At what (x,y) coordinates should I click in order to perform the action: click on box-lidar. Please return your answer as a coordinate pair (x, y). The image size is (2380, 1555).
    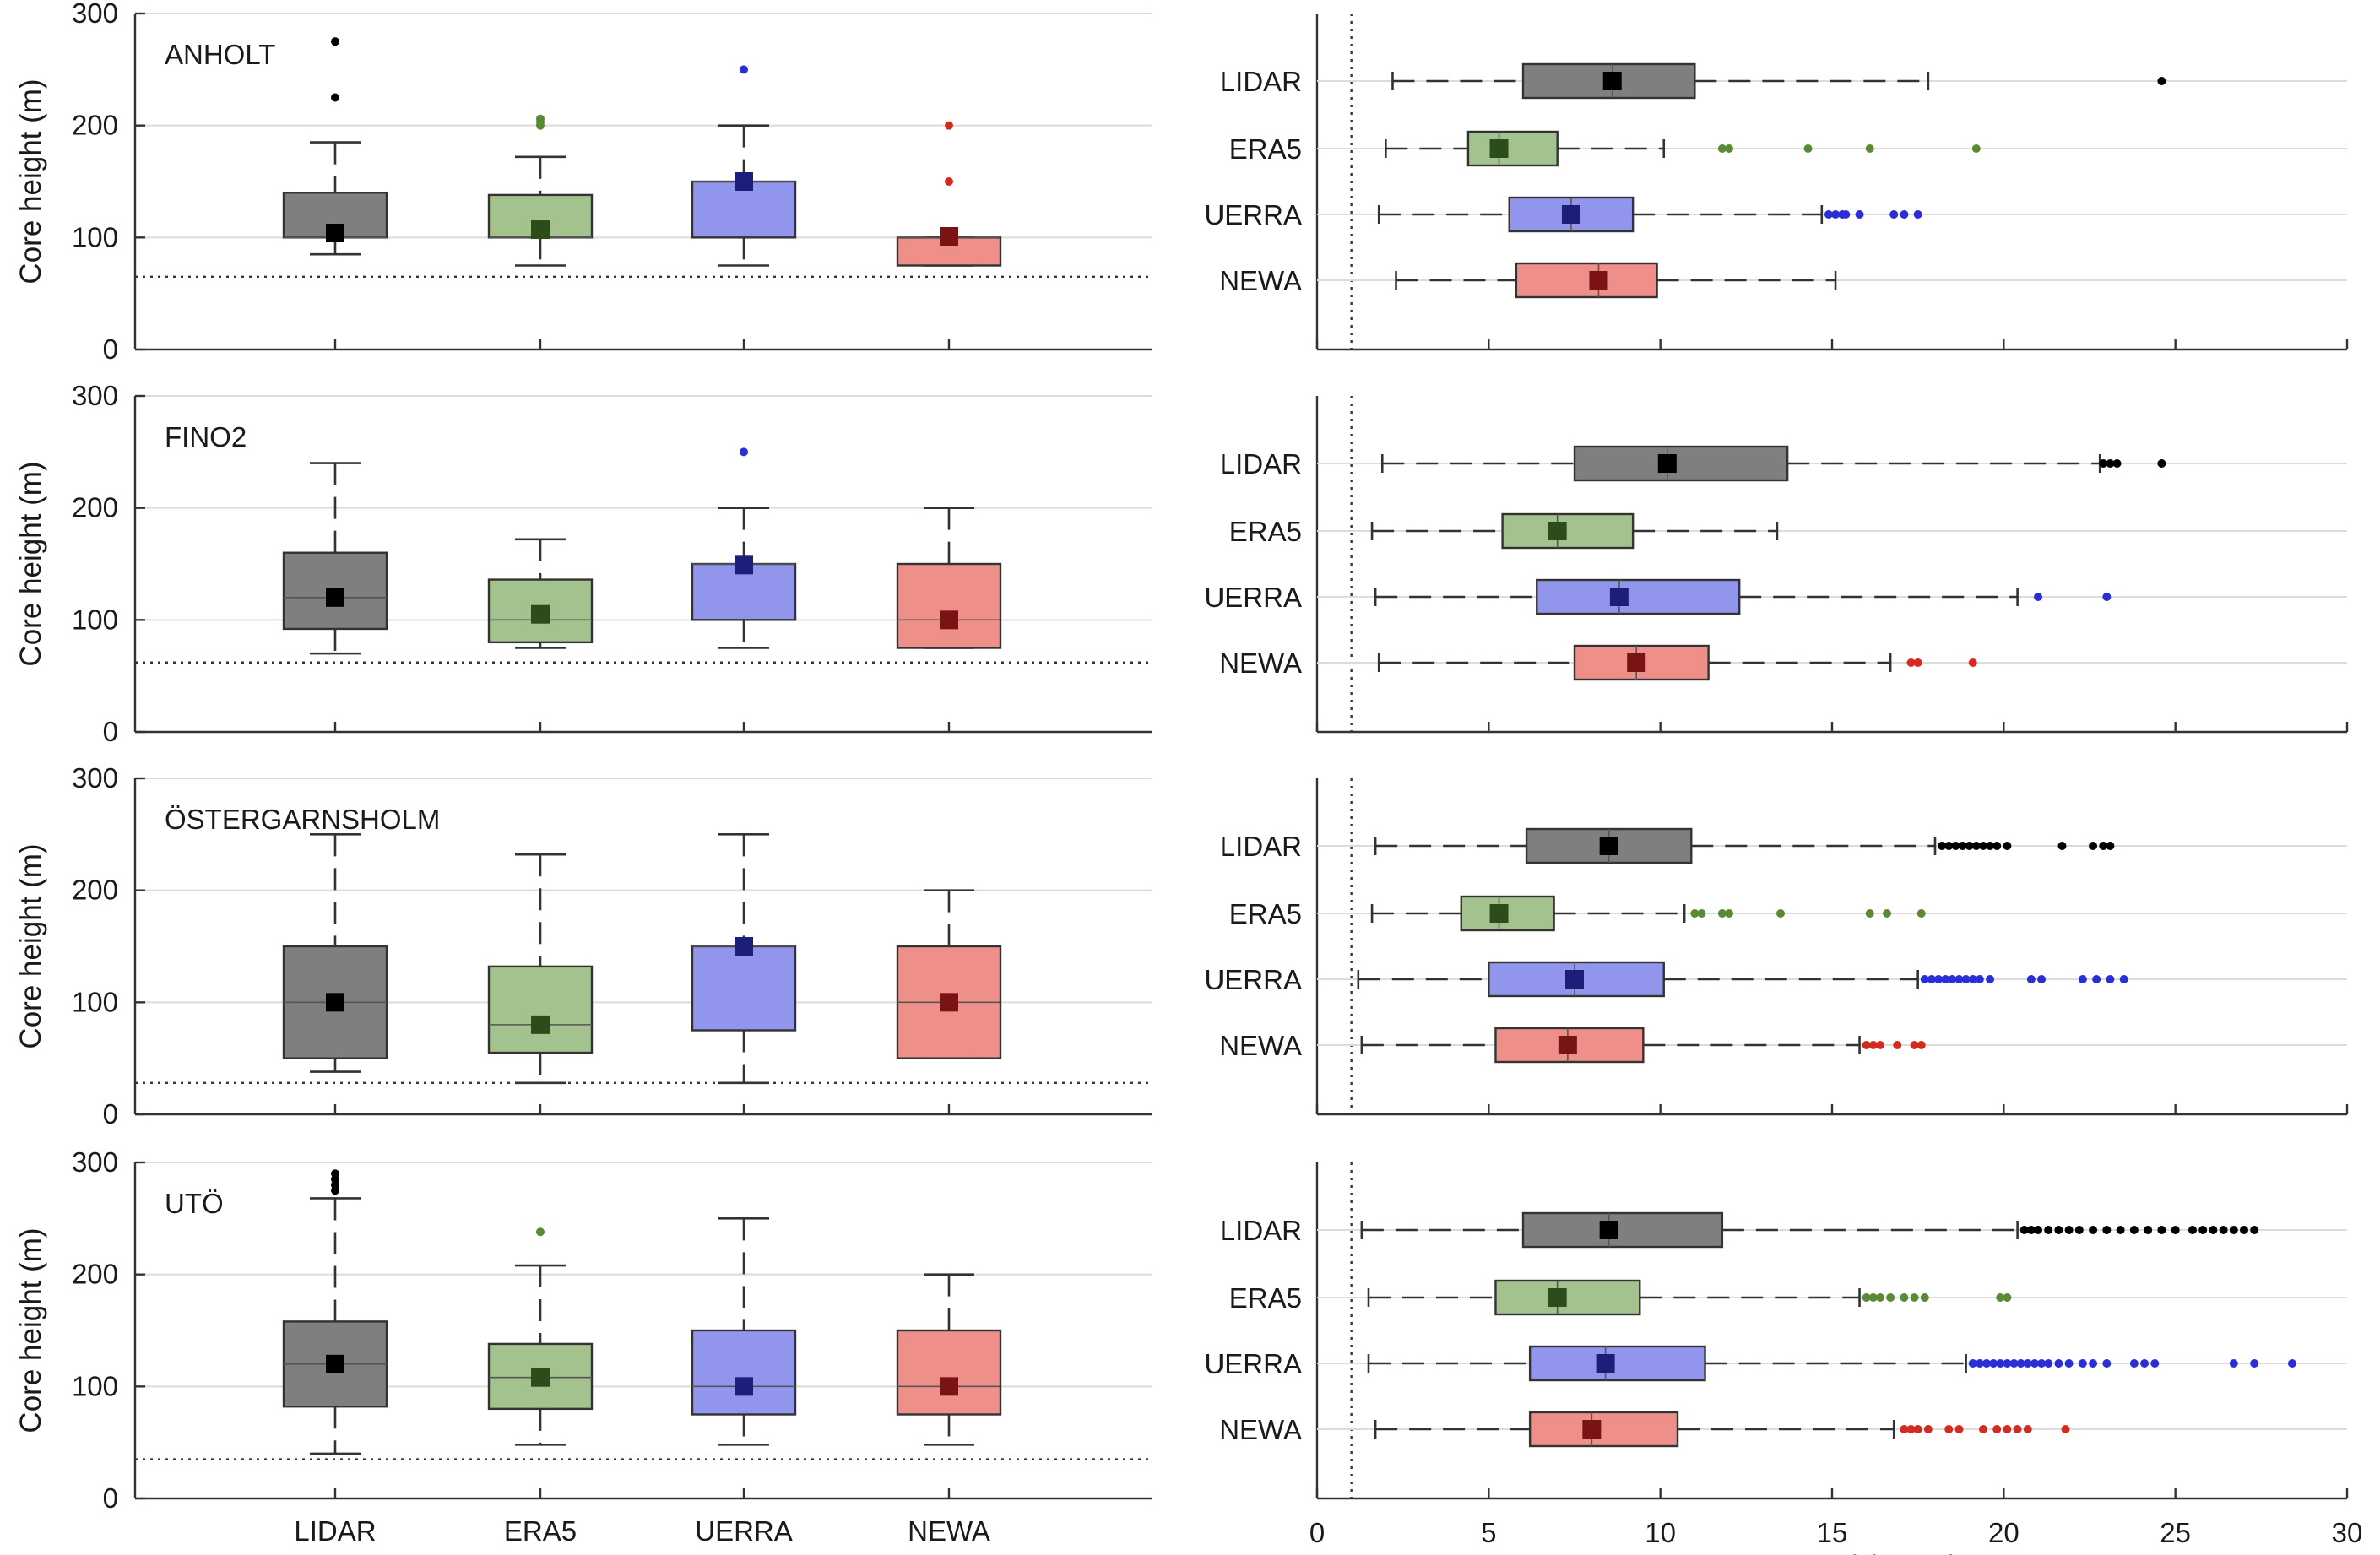
    Looking at the image, I should click on (335, 1312).